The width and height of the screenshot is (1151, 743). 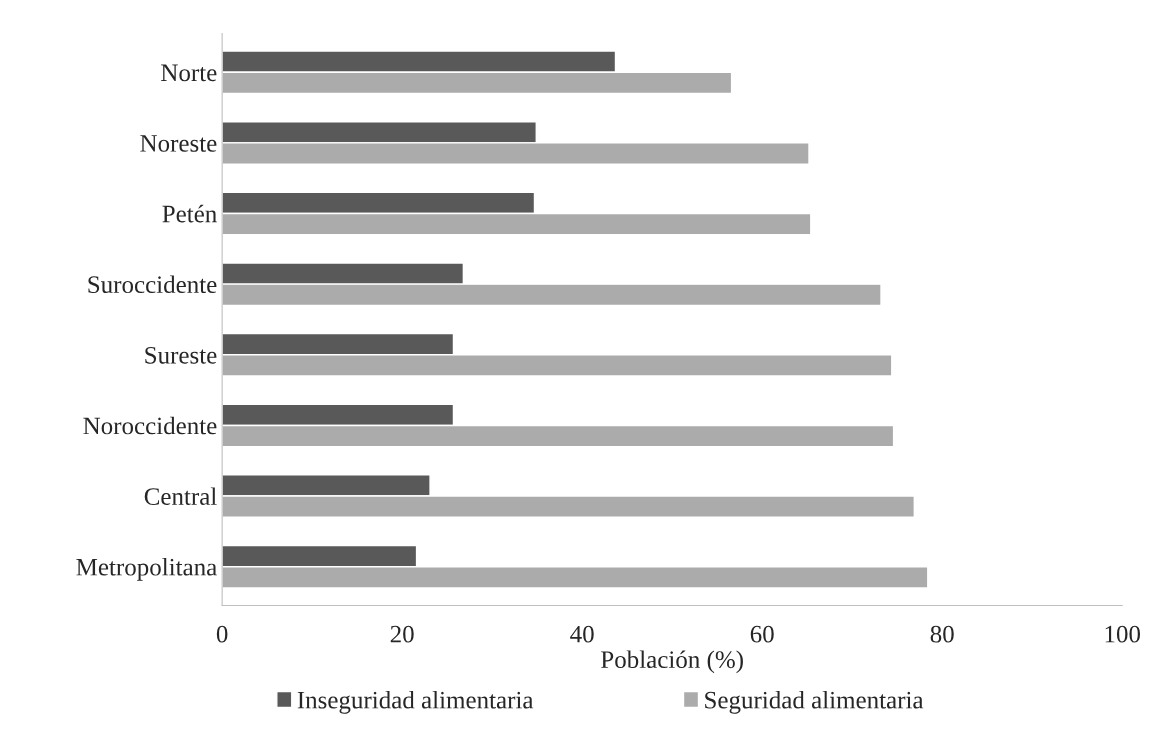 What do you see at coordinates (152, 284) in the screenshot?
I see `y-tick-label: Suroccidente` at bounding box center [152, 284].